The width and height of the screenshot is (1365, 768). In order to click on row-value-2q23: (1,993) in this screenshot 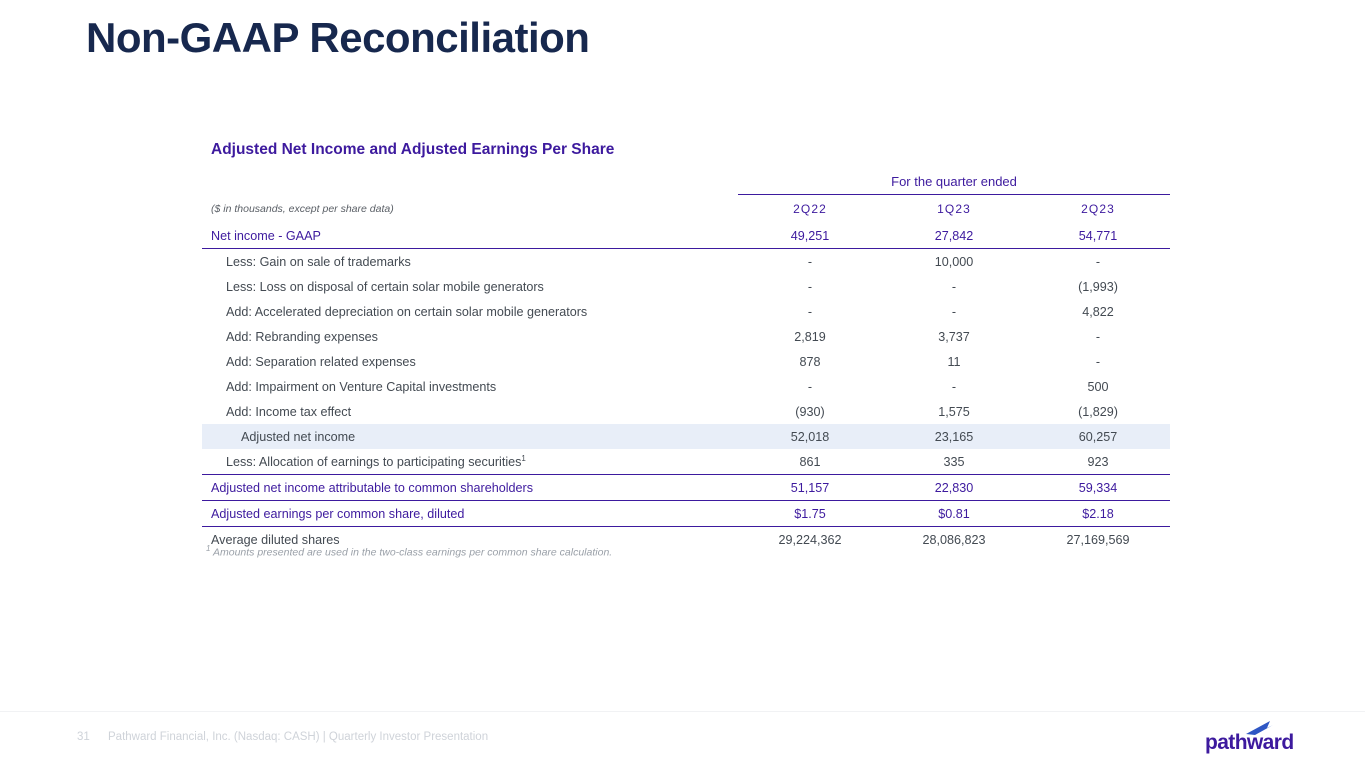, I will do `click(1098, 286)`.